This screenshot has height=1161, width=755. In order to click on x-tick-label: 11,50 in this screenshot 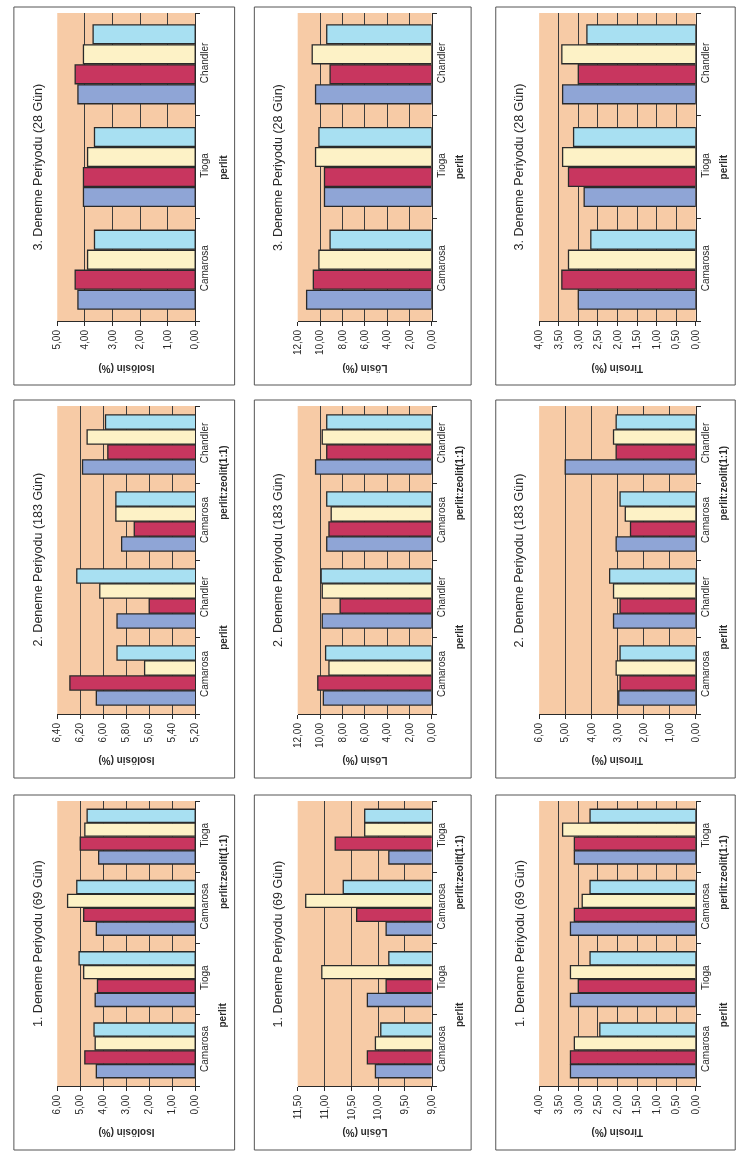, I will do `click(297, 1107)`.